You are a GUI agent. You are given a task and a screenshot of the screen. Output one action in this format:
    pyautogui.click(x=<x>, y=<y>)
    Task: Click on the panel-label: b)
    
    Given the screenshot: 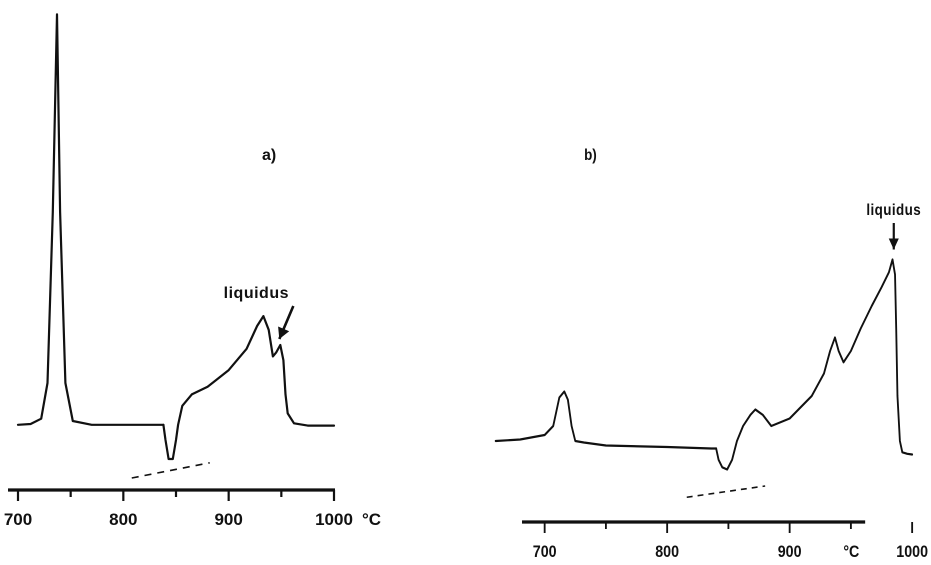 What is the action you would take?
    pyautogui.click(x=590, y=155)
    